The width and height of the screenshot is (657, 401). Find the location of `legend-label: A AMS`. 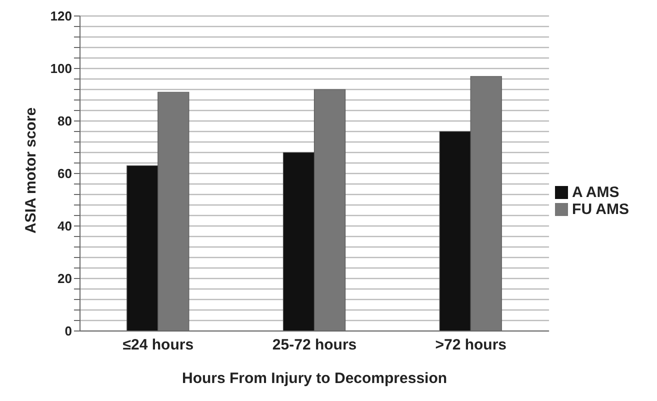

legend-label: A AMS is located at coordinates (596, 192).